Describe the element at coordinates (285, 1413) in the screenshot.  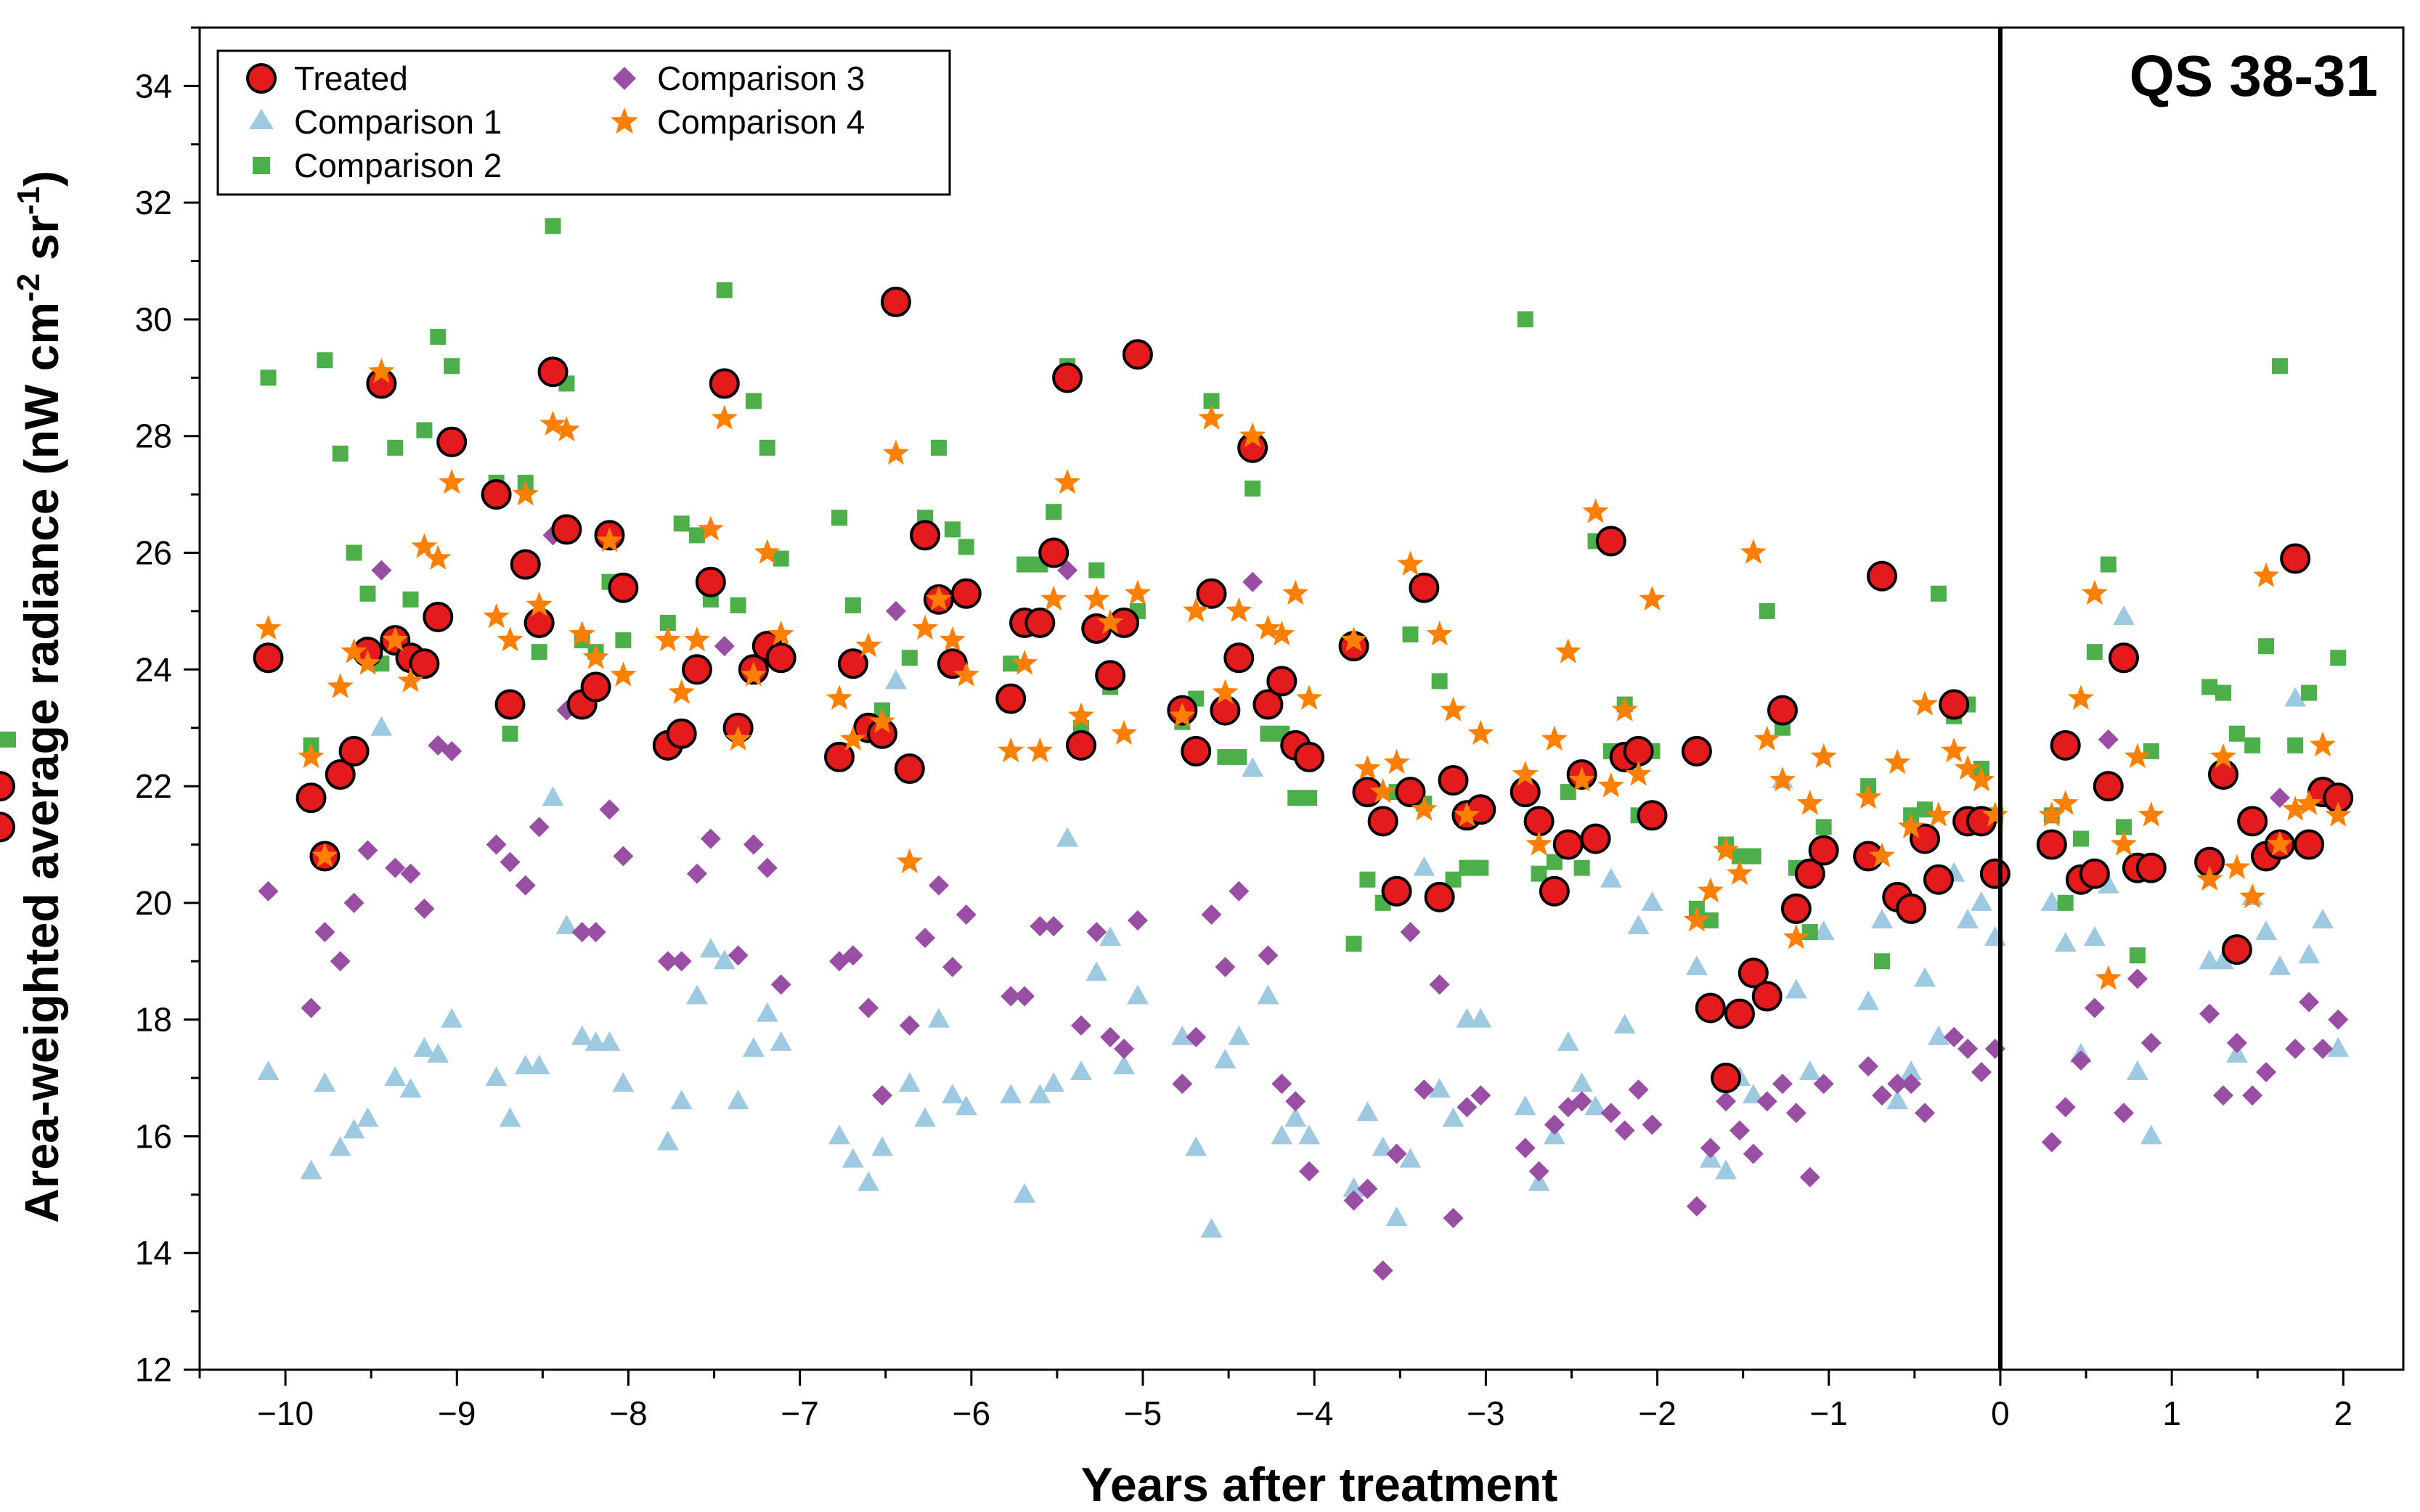
I see `x-tick-label: −10` at that location.